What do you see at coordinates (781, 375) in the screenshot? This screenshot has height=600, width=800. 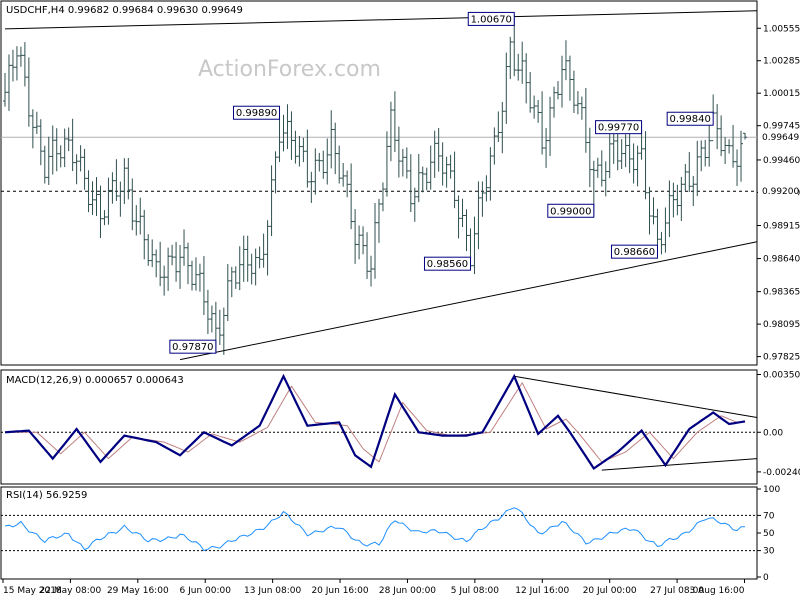 I see `y-tick-label: 0.003509` at bounding box center [781, 375].